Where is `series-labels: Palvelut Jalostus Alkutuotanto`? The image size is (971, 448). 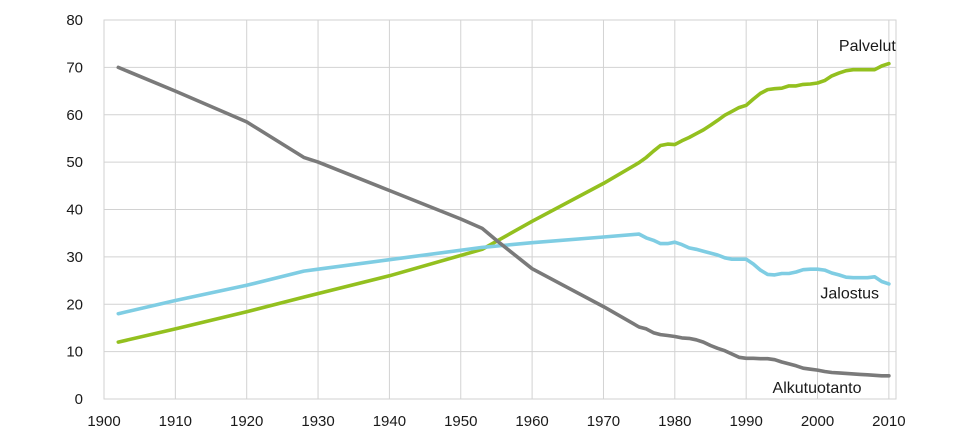
series-labels: Palvelut Jalostus Alkutuotanto is located at coordinates (835, 217).